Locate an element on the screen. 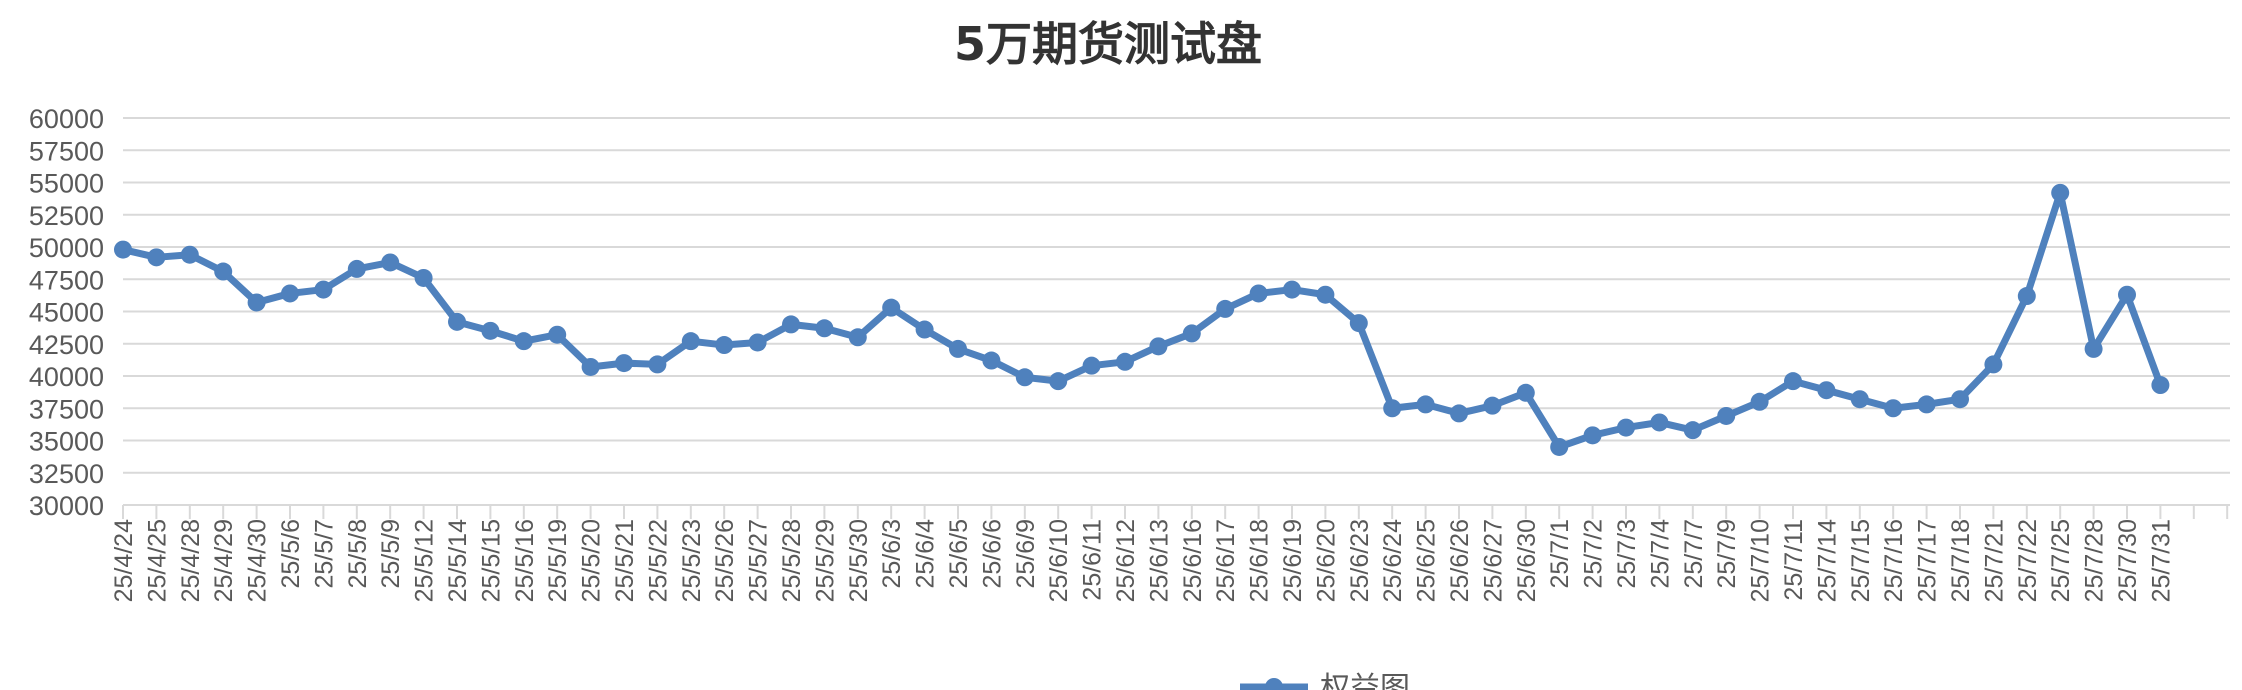  chart-title: 5万期货测试盘 is located at coordinates (1108, 44).